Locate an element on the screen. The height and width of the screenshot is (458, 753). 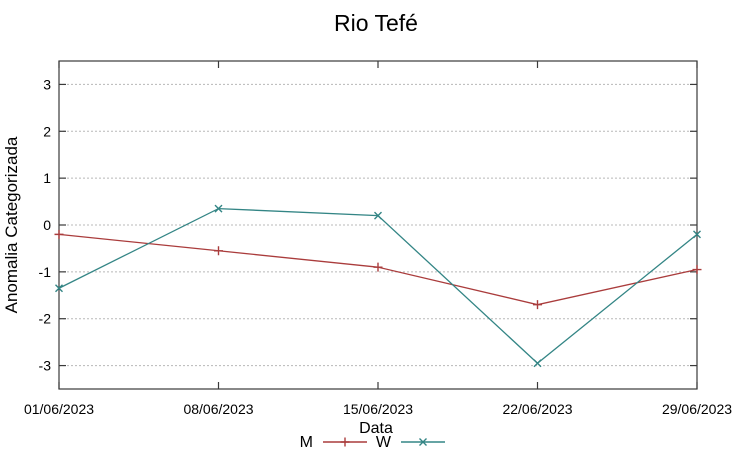
y-tick-label: -1 is located at coordinates (45, 272).